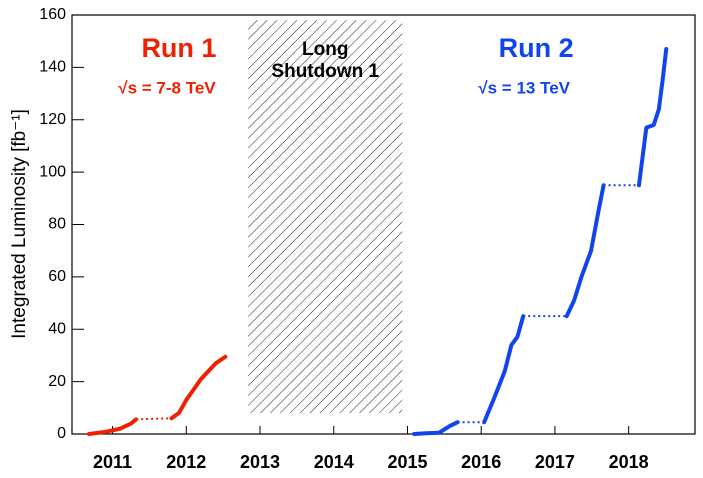  Describe the element at coordinates (52, 67) in the screenshot. I see `y-tick-label: 140` at that location.